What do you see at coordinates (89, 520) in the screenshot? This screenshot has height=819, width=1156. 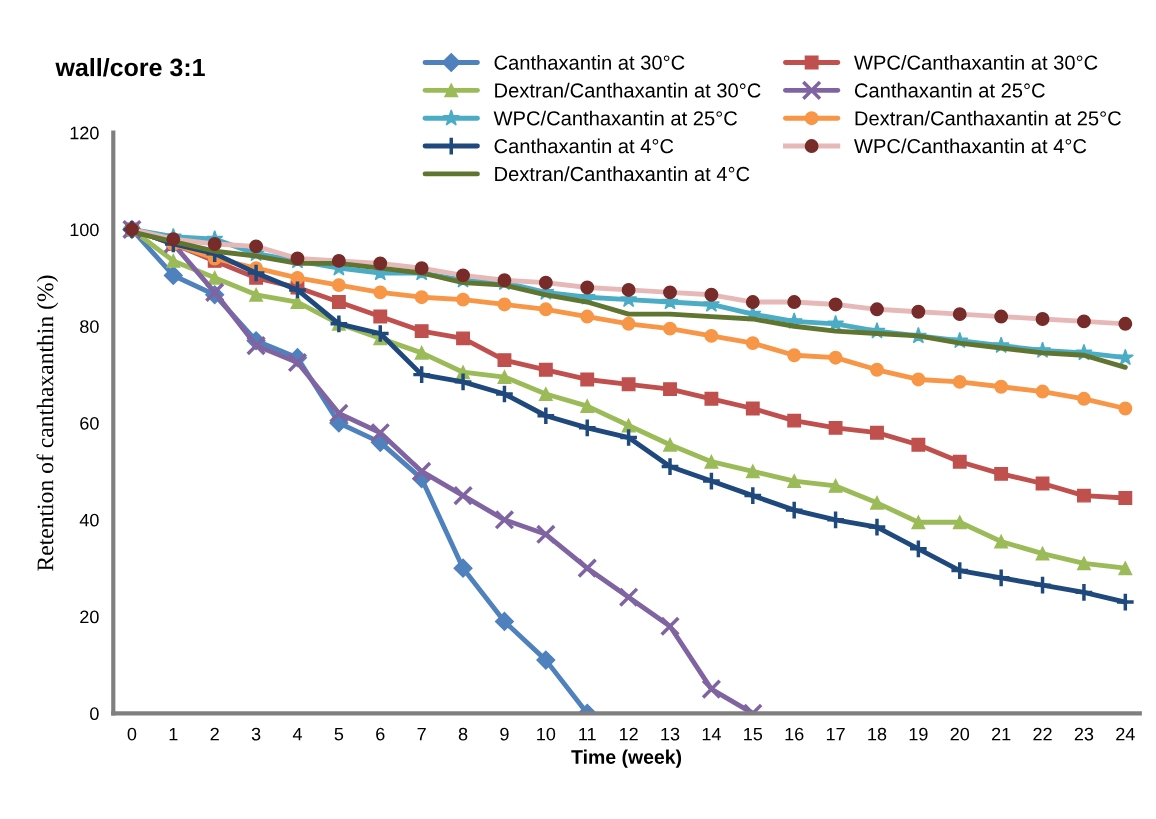 I see `y-tick-label: 40` at bounding box center [89, 520].